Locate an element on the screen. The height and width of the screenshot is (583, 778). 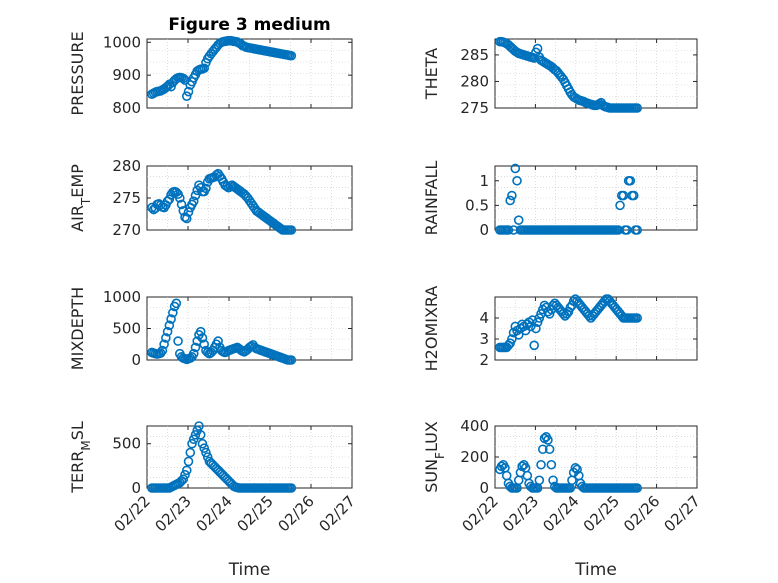
subplot-3: 270 275 280 AIRTEMP is located at coordinates (210, 198).